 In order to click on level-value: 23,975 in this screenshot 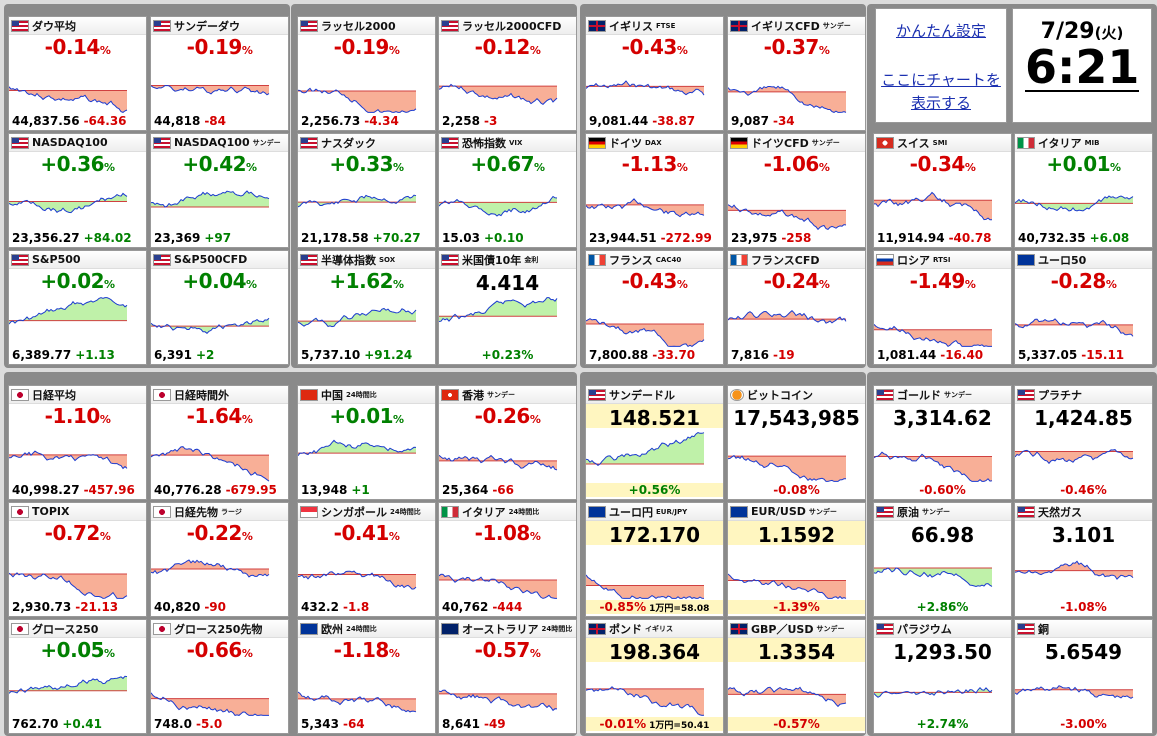, I will do `click(754, 238)`.